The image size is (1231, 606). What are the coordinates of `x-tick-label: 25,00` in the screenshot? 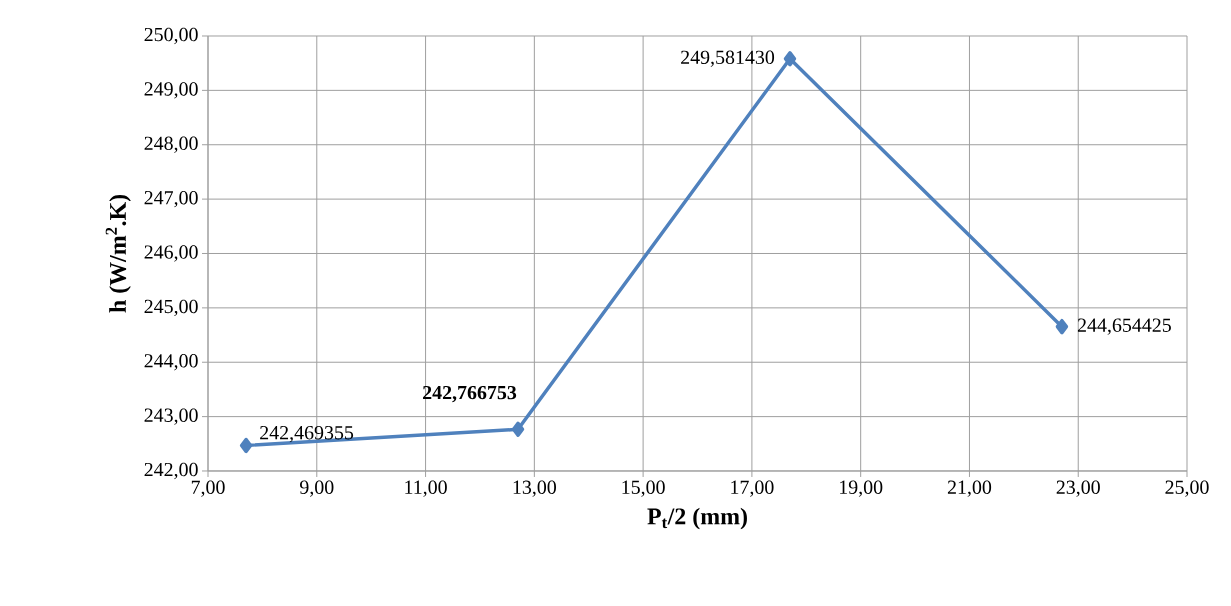 It's located at (1187, 488).